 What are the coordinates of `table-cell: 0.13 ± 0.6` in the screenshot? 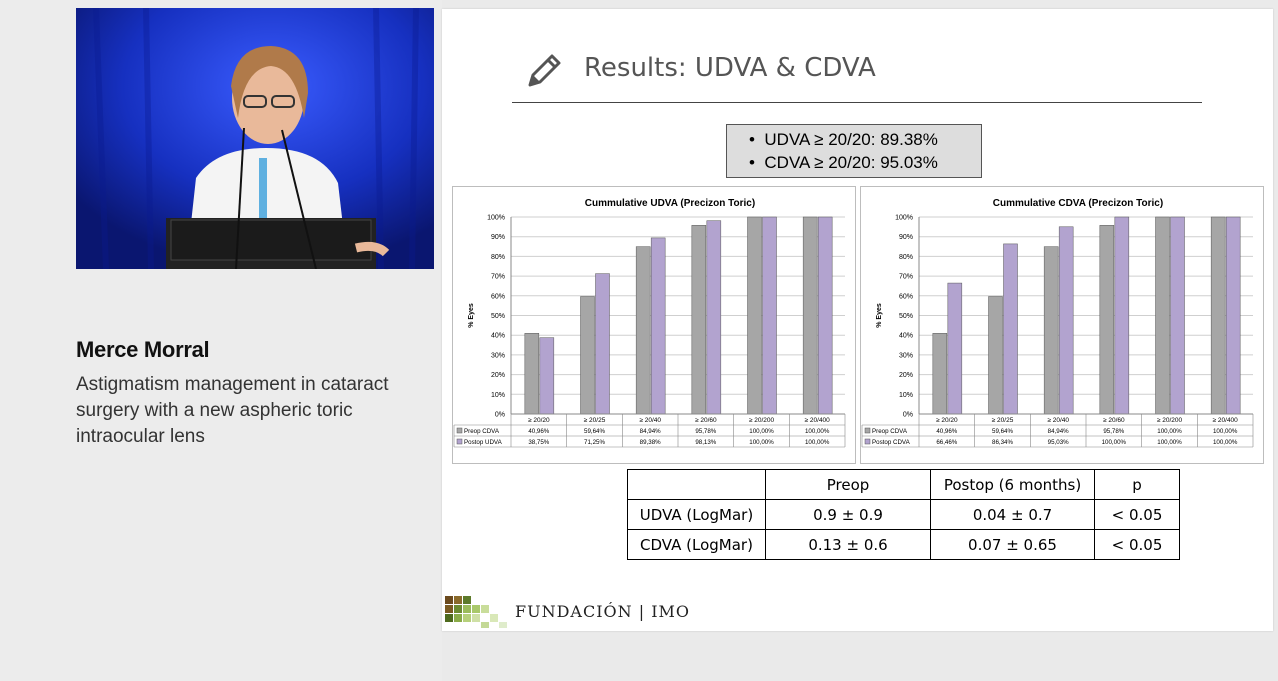 It's located at (848, 544).